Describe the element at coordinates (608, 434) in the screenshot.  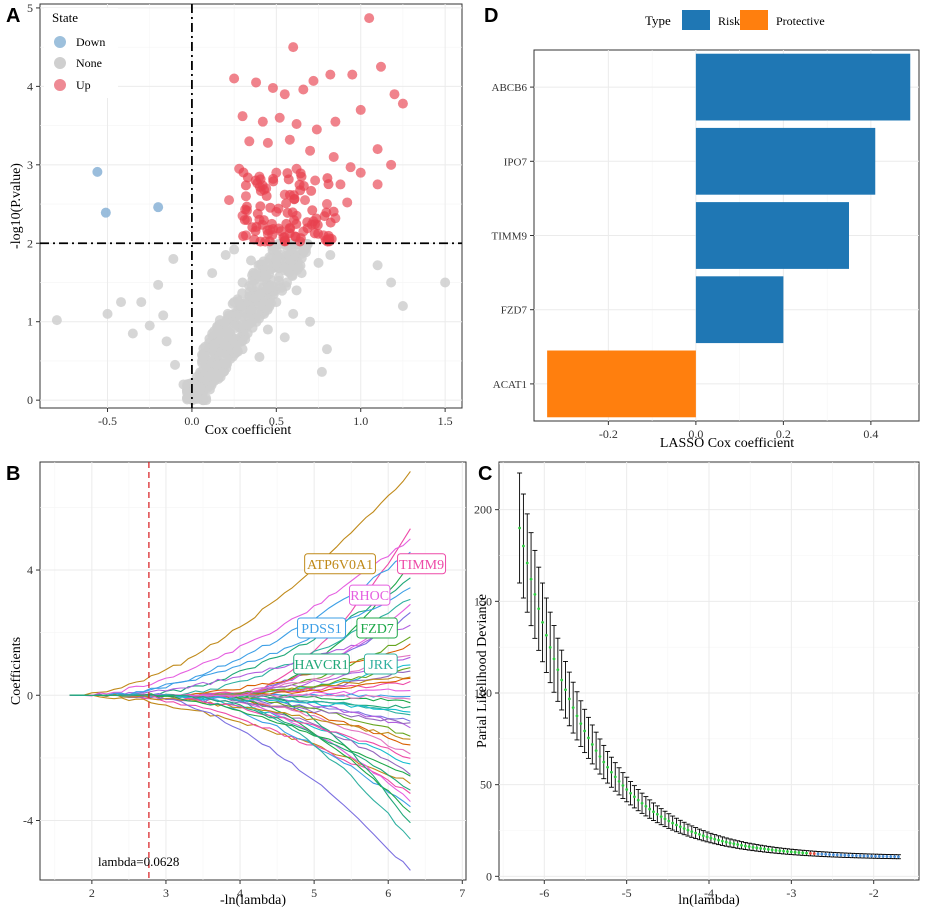
I see `x-tick-label: -0.2` at that location.